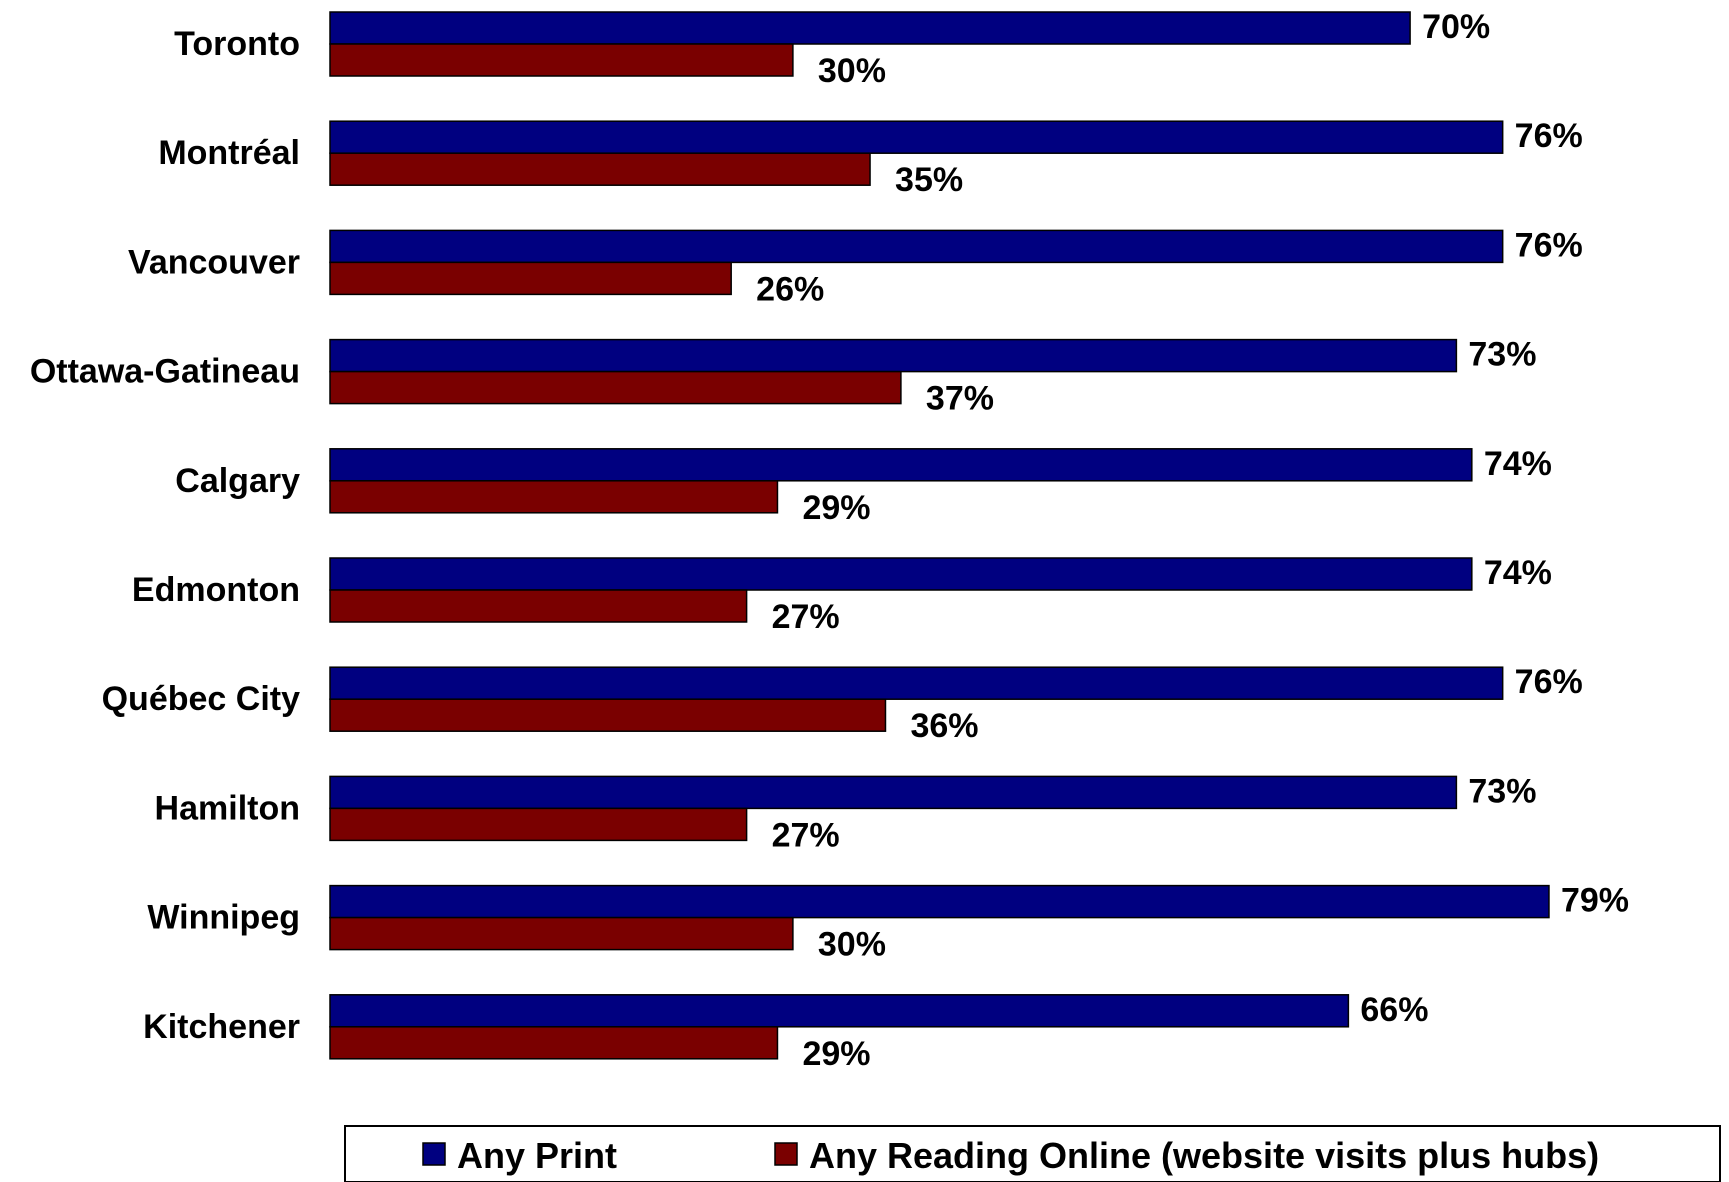  What do you see at coordinates (237, 481) in the screenshot?
I see `category-label-calgary: Calgary` at bounding box center [237, 481].